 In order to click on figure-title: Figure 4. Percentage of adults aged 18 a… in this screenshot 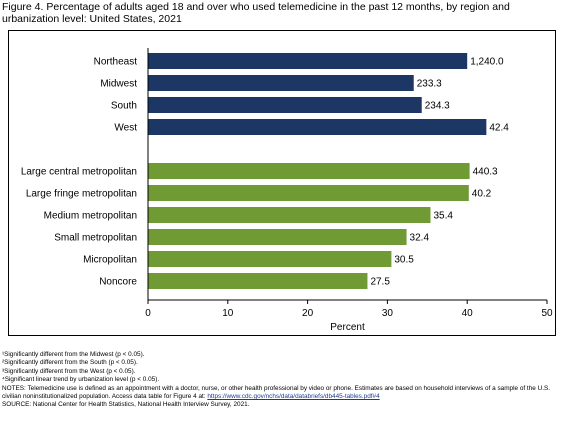, I will do `click(256, 13)`.